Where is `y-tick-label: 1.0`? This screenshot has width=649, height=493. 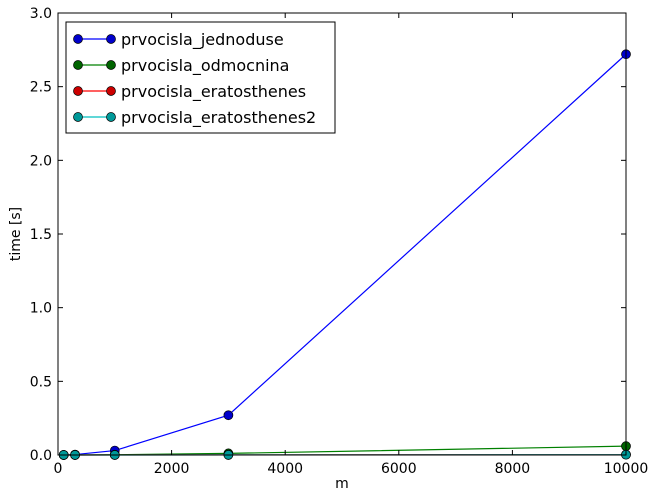 y-tick-label: 1.0 is located at coordinates (41, 309).